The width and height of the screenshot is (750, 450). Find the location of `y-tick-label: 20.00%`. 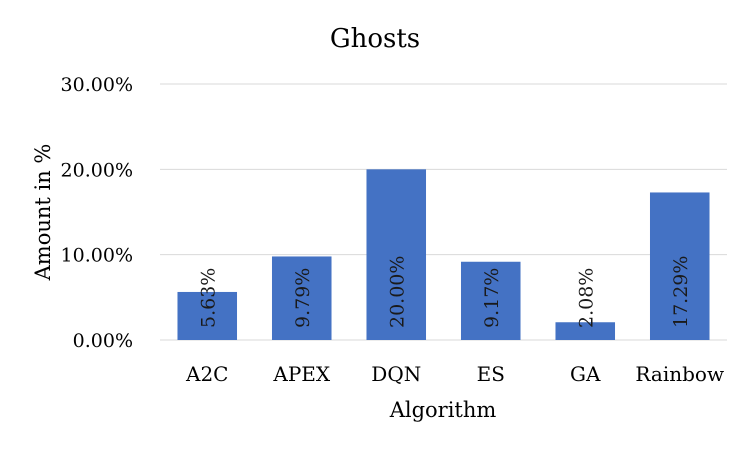

y-tick-label: 20.00% is located at coordinates (97, 170).